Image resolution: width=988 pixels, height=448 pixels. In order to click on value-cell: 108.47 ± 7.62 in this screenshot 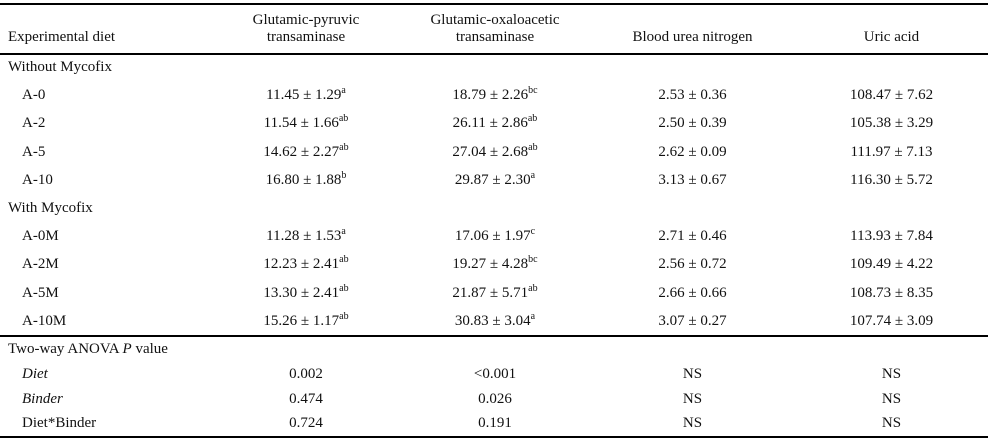, I will do `click(891, 94)`.